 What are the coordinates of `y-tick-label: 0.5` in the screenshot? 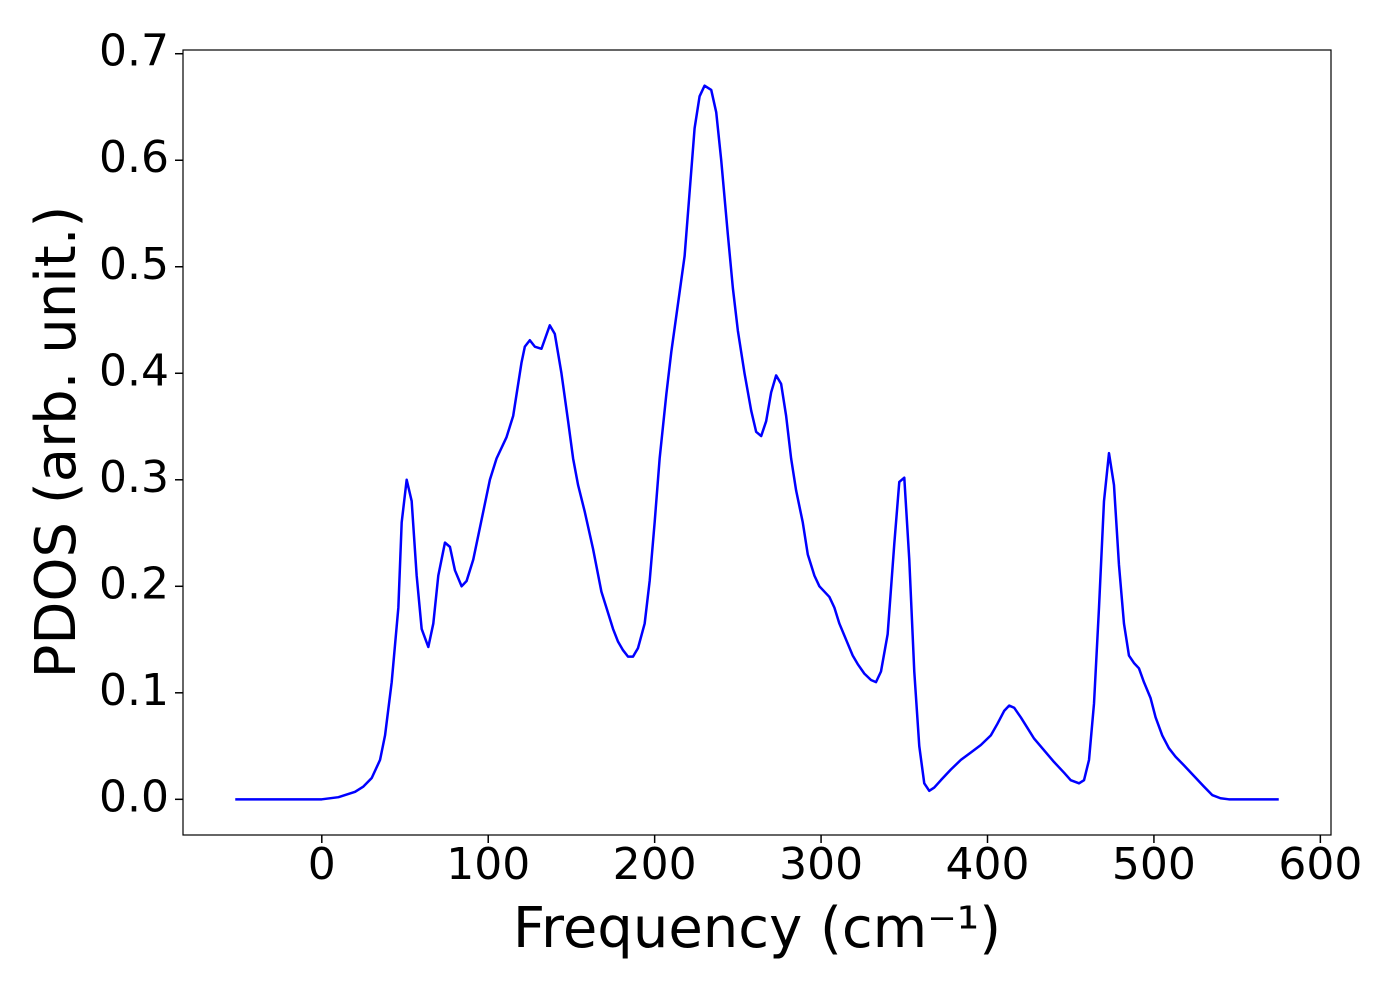 It's located at (134, 264).